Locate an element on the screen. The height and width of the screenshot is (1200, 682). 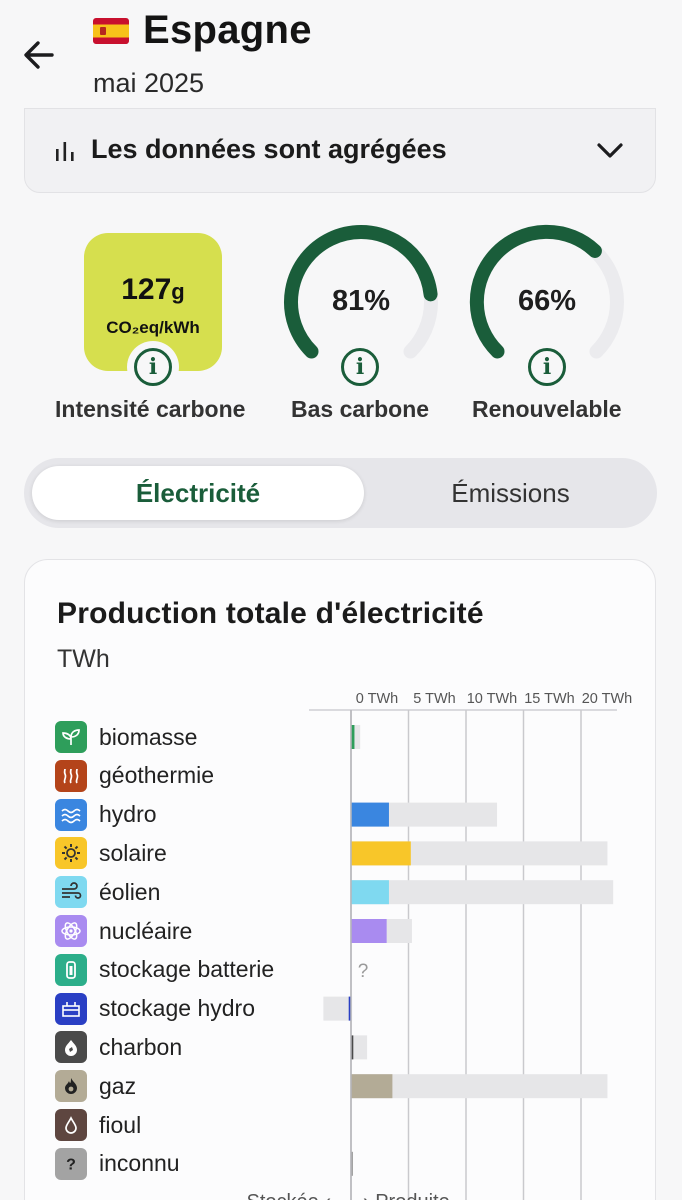
source-row: ? inconnu is located at coordinates (117, 1164).